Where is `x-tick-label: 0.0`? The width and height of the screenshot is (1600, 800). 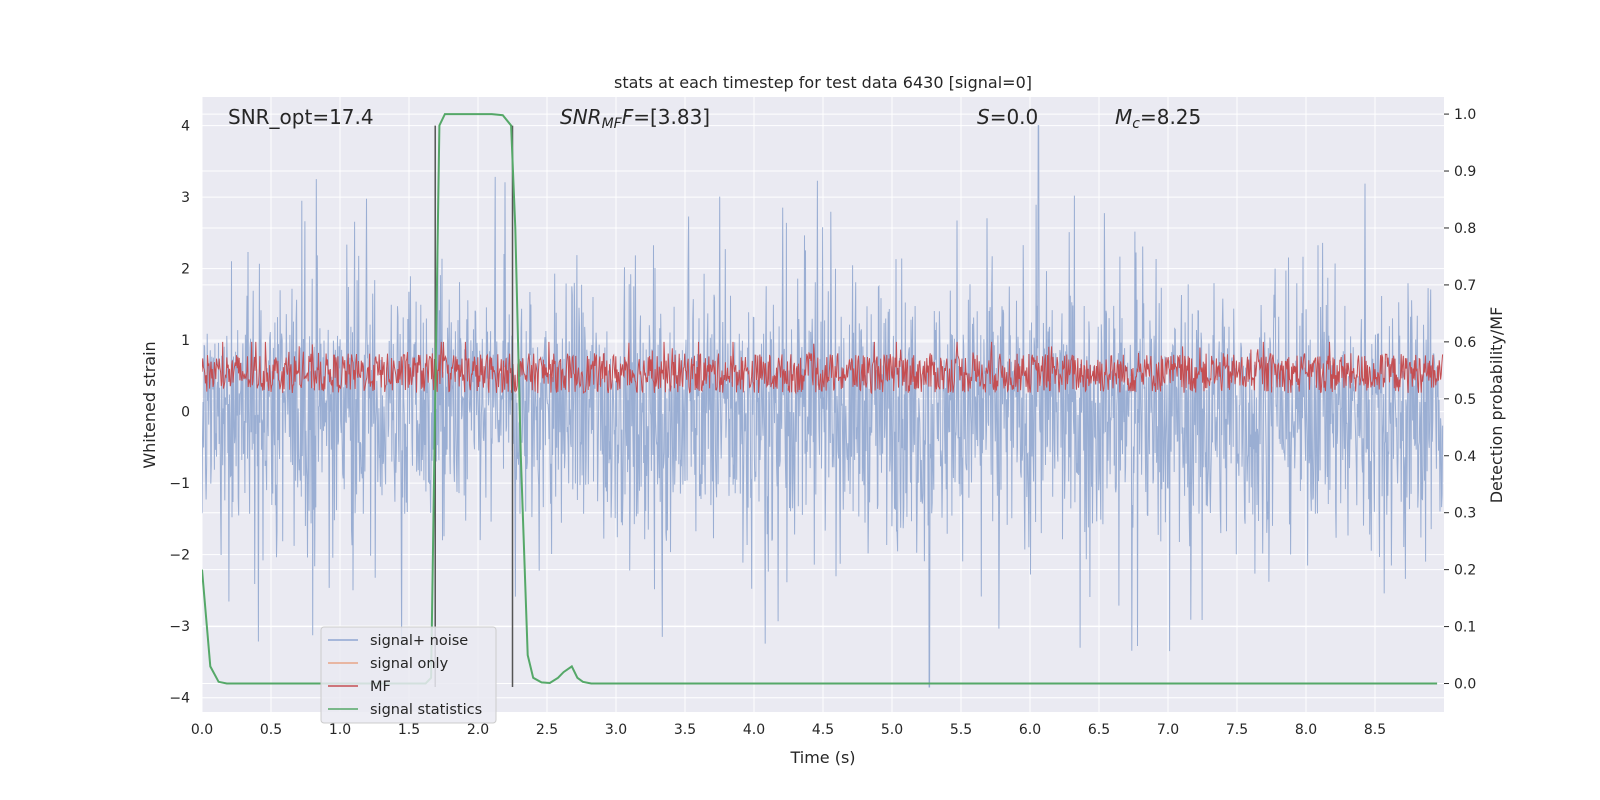 x-tick-label: 0.0 is located at coordinates (202, 730).